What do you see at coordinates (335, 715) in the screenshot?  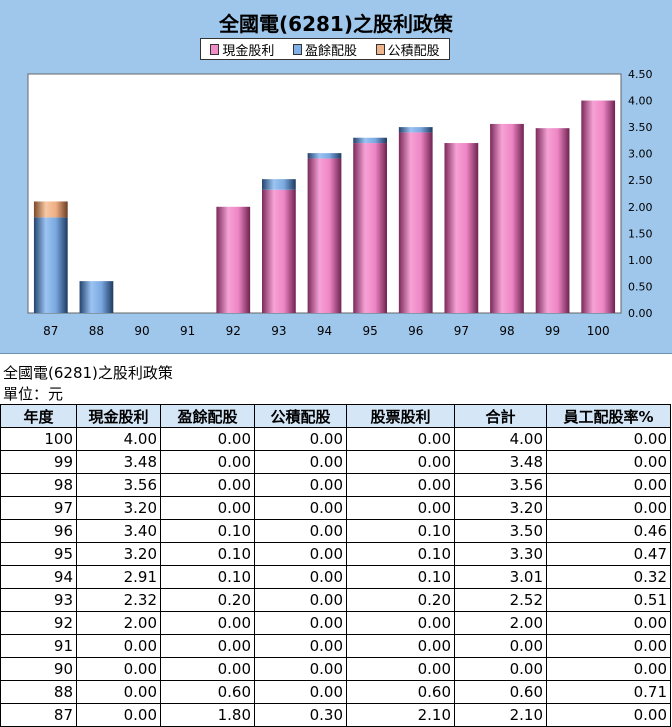 I see `table-row: 87 0.00 1.80 0.30 2.10 2.10 0.00` at bounding box center [335, 715].